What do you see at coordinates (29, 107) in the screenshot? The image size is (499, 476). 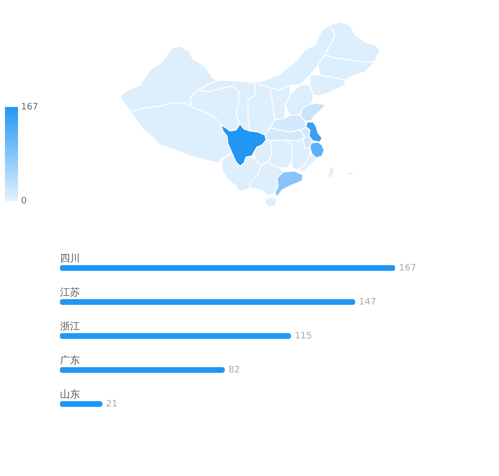 I see `color-bar-label: 167` at bounding box center [29, 107].